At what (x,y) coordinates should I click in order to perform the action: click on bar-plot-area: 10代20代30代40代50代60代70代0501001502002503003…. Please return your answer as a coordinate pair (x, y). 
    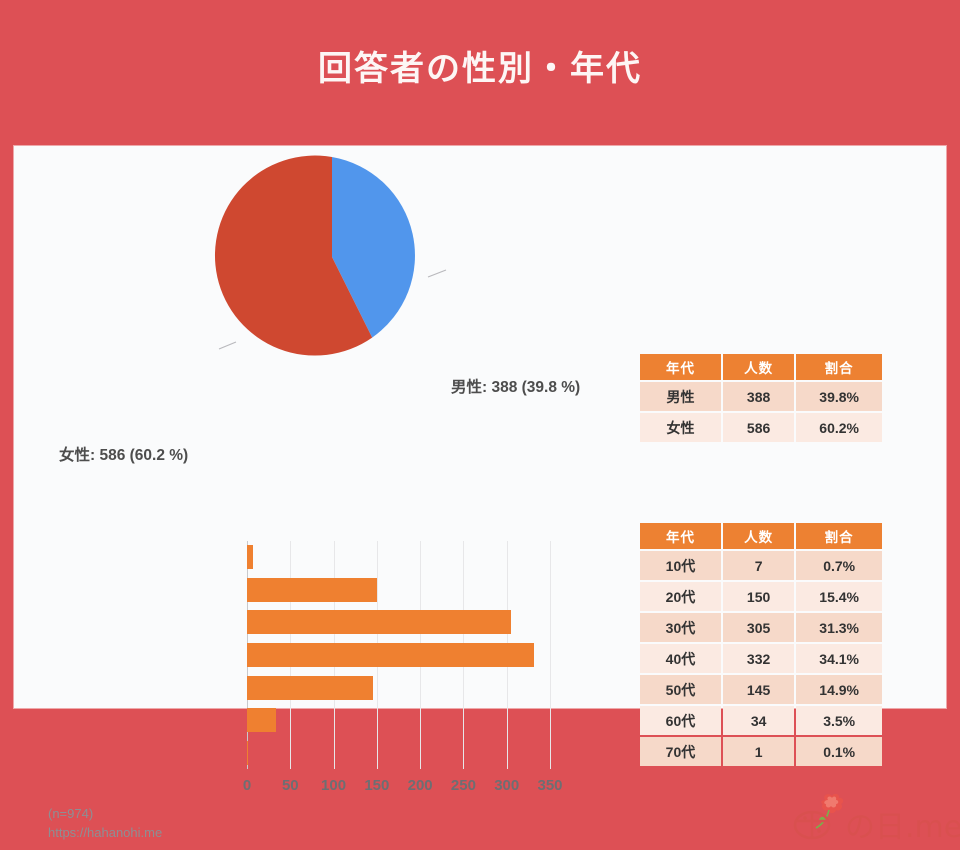
    Looking at the image, I should click on (403, 667).